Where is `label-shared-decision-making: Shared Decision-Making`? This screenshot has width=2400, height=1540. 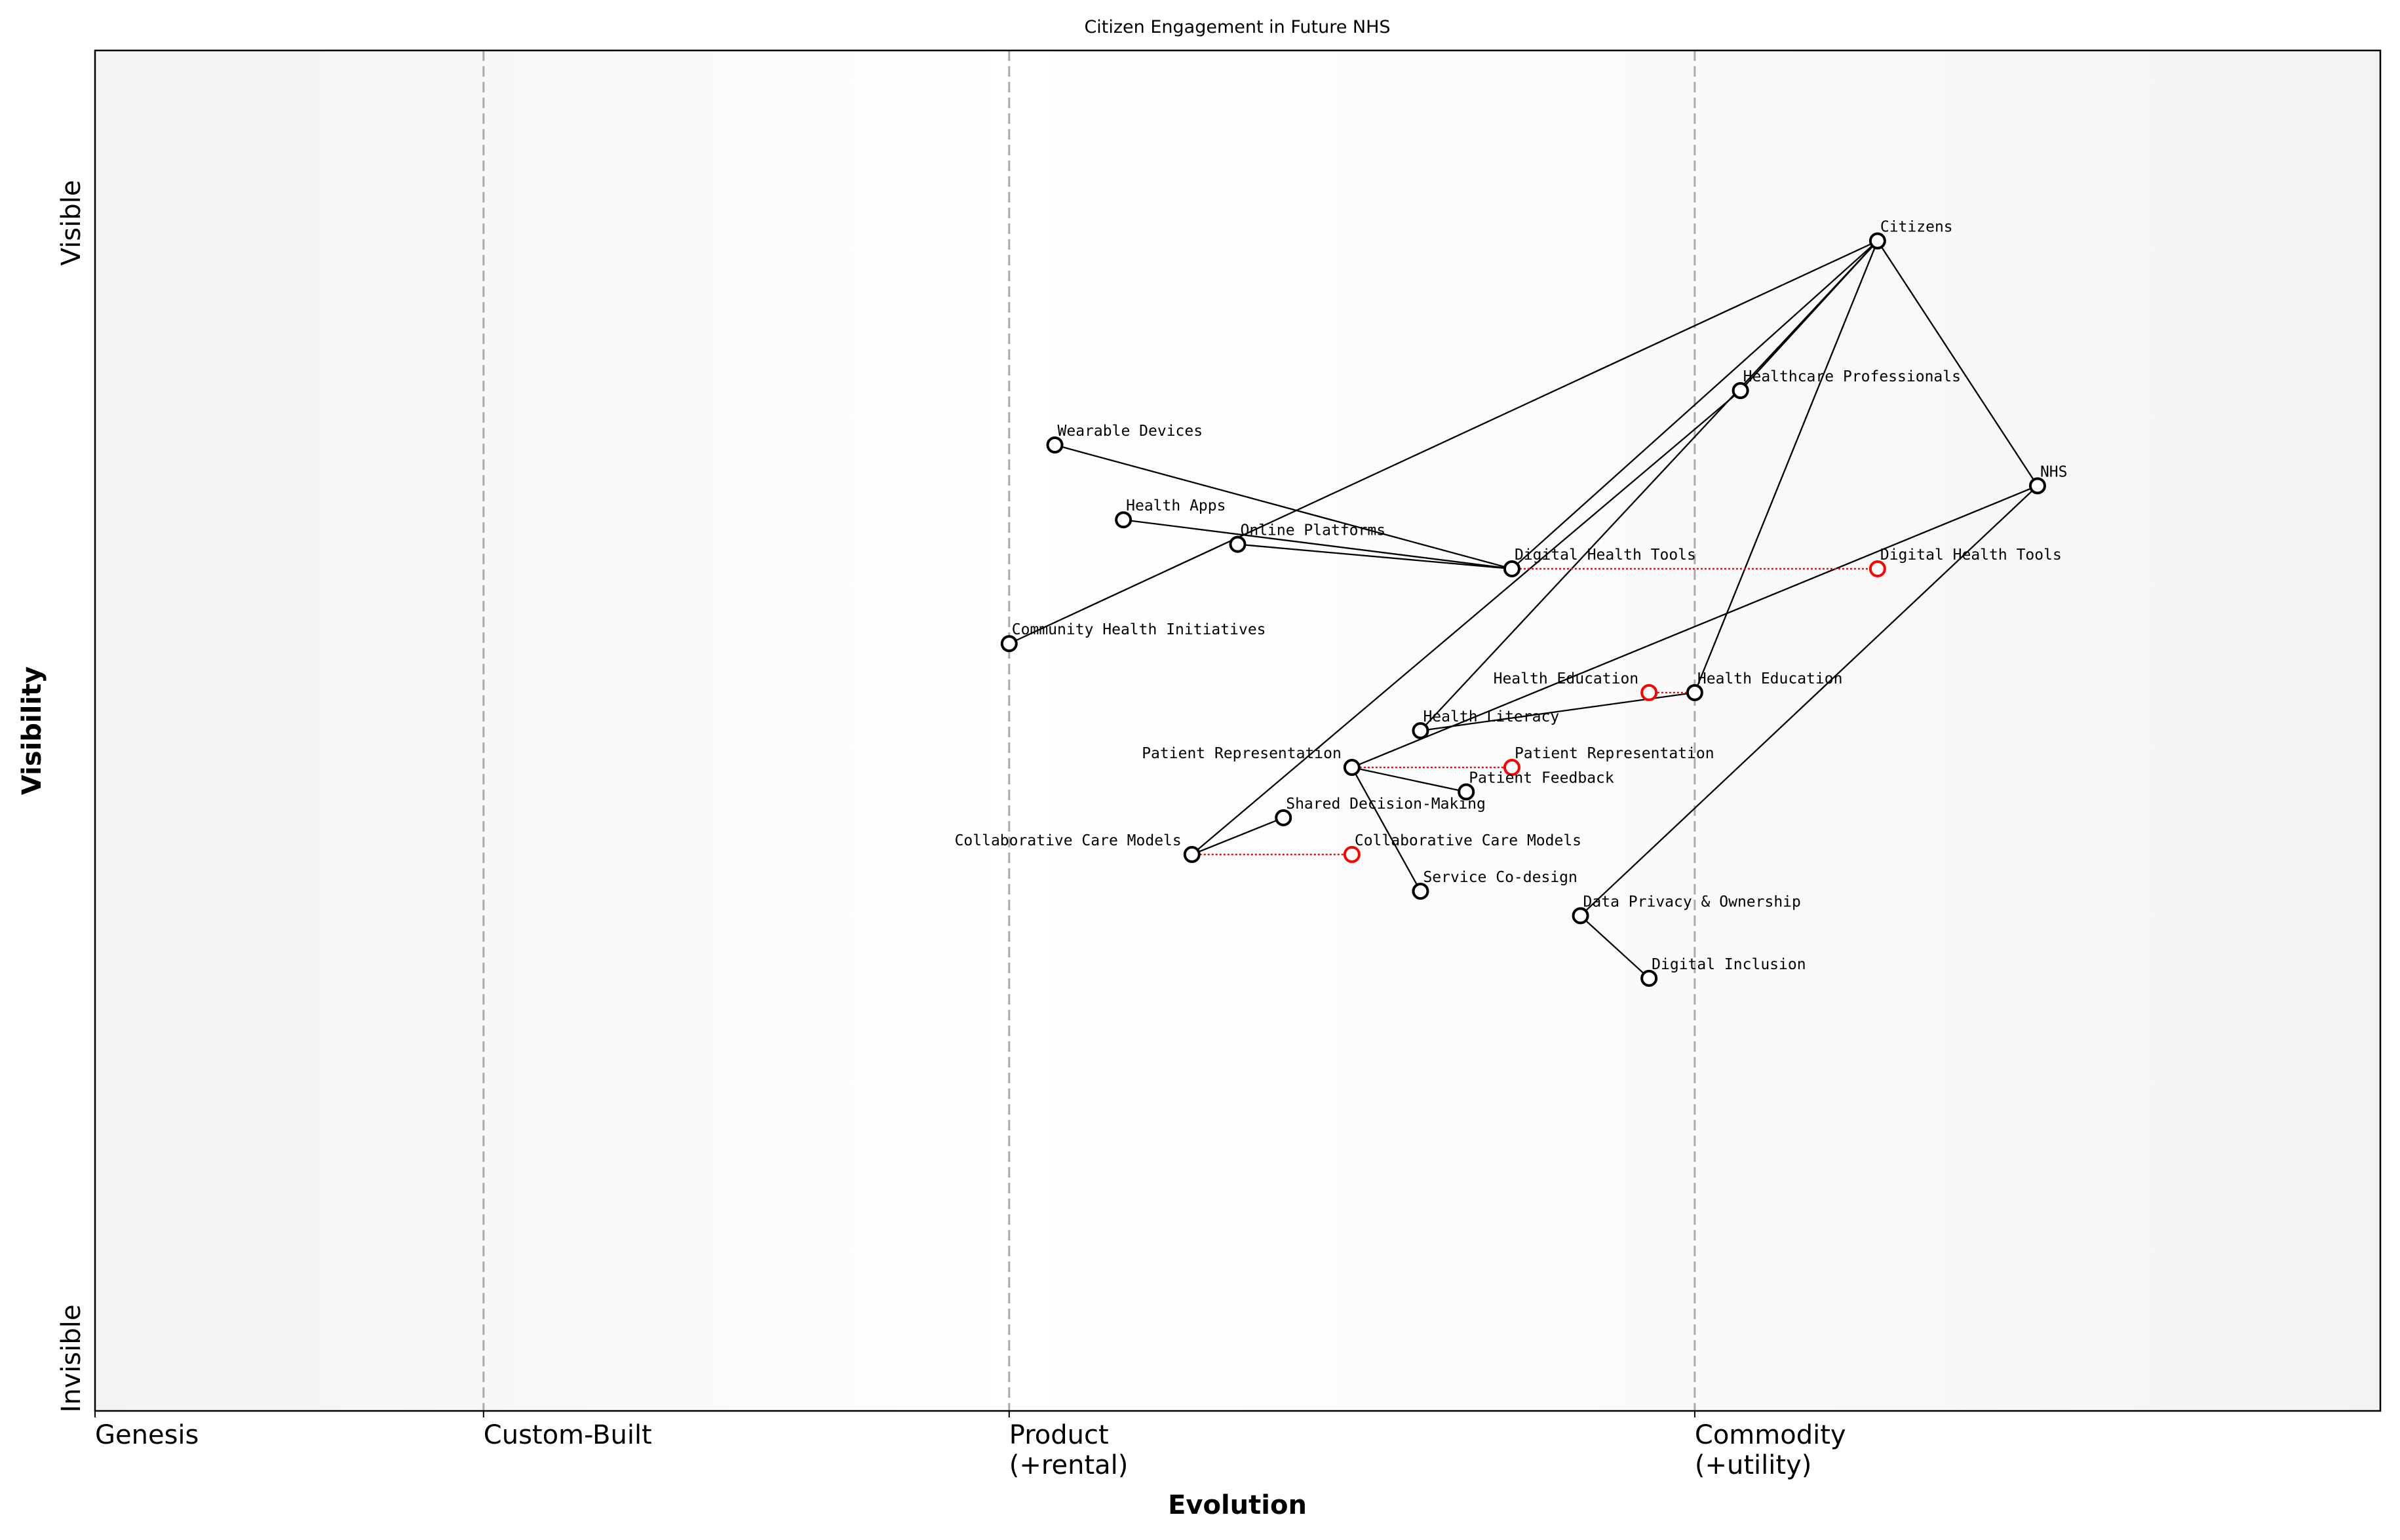 label-shared-decision-making: Shared Decision-Making is located at coordinates (1386, 804).